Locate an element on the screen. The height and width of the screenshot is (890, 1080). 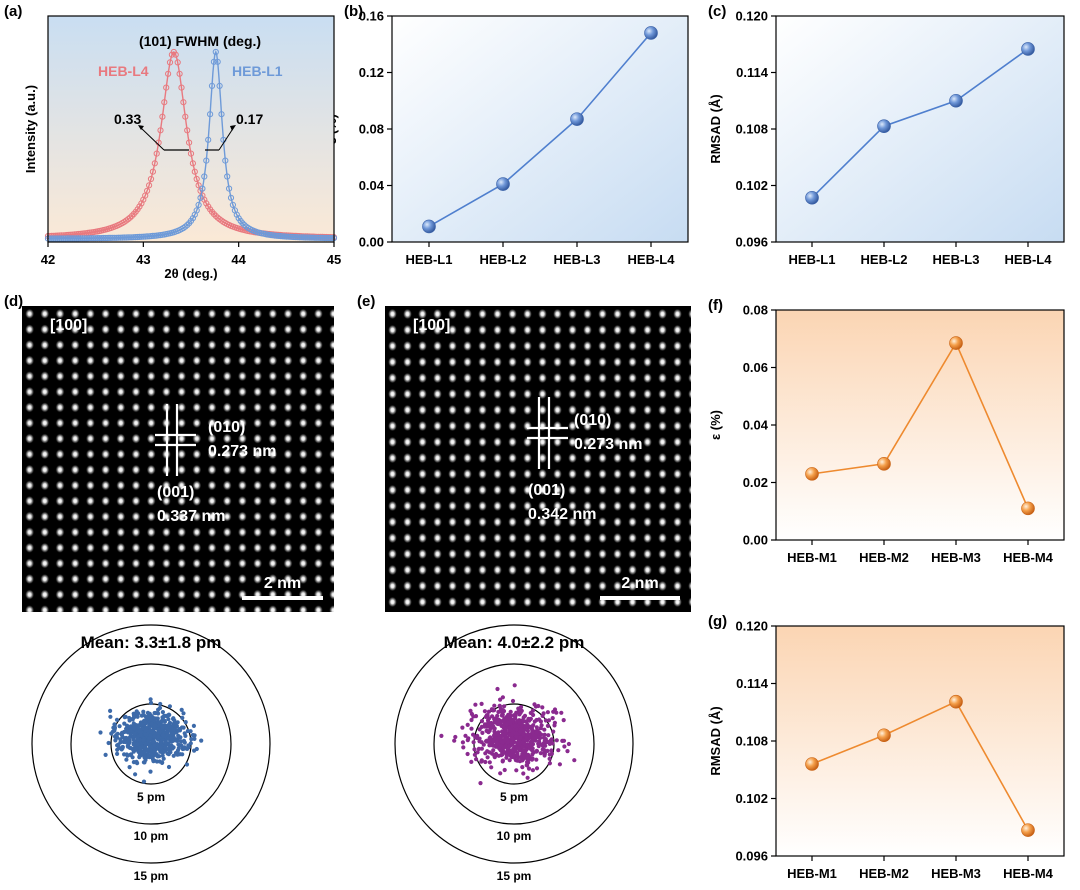
plot-frame-f is located at coordinates (920, 425).